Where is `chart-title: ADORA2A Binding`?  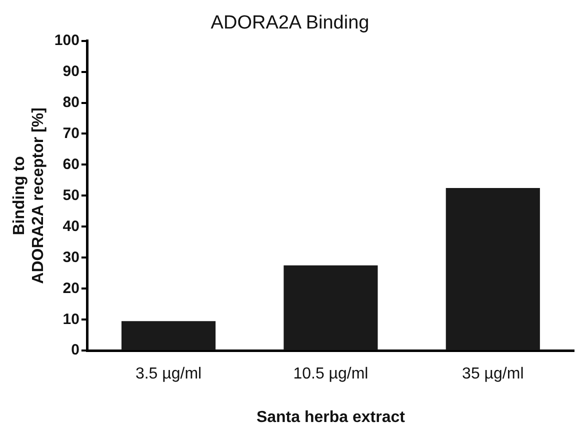
chart-title: ADORA2A Binding is located at coordinates (290, 23).